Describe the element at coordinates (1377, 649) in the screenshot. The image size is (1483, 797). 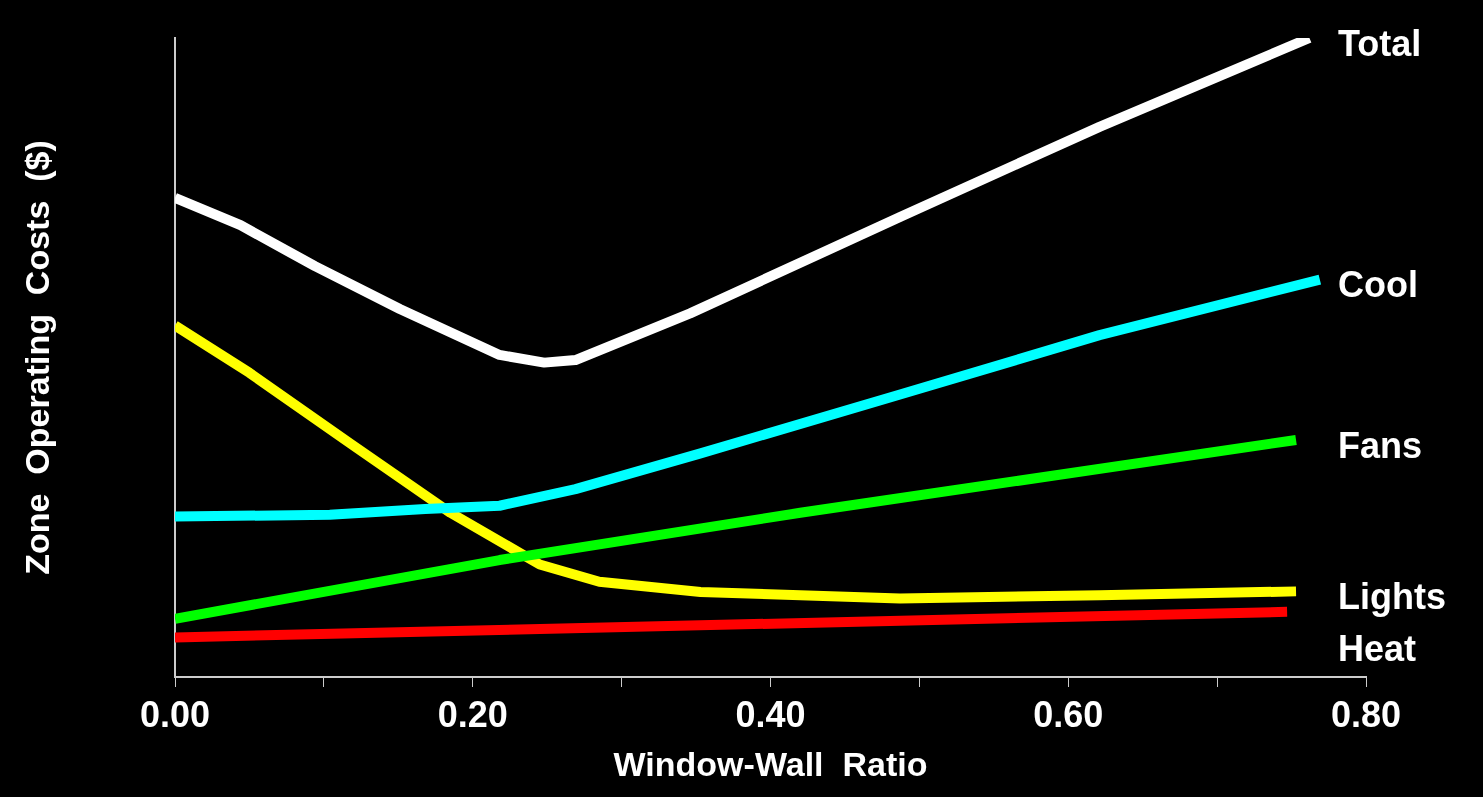
I see `series-label: Heat` at that location.